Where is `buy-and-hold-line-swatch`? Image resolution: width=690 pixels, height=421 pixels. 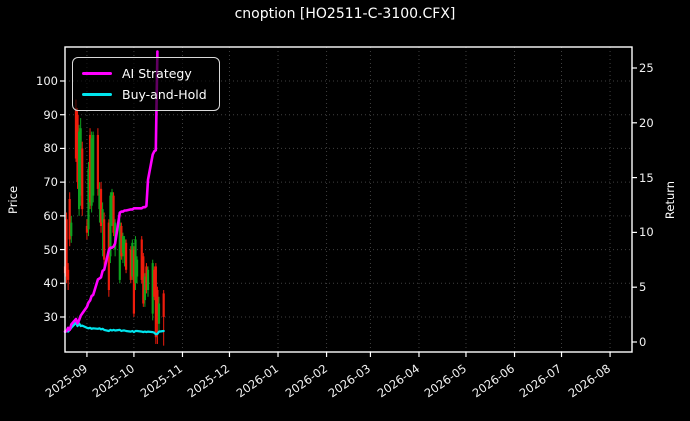 buy-and-hold-line-swatch is located at coordinates (97, 94).